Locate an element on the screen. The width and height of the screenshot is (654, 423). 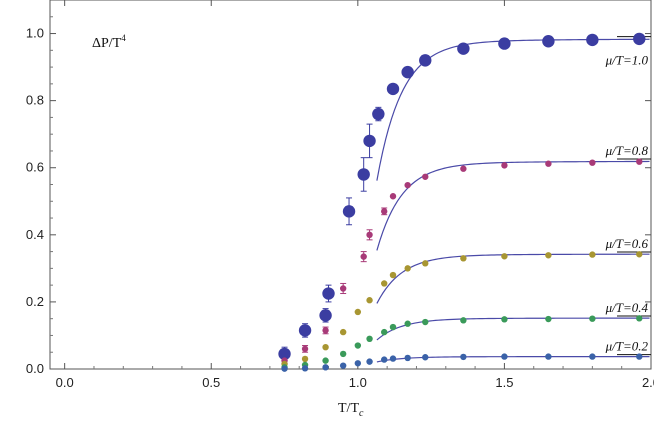
y-tick-label: 1.0 is located at coordinates (35, 33).